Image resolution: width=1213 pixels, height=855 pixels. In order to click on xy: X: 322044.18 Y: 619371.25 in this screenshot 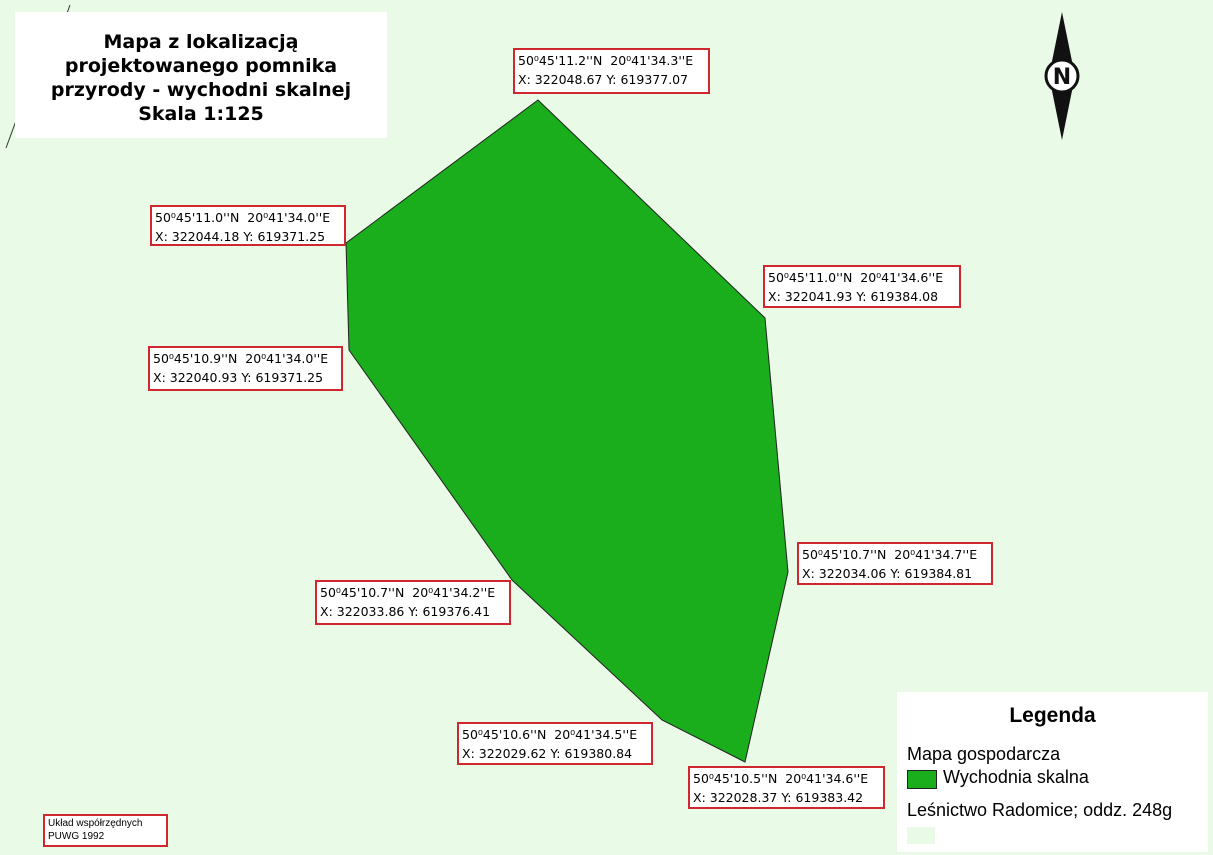, I will do `click(240, 236)`.